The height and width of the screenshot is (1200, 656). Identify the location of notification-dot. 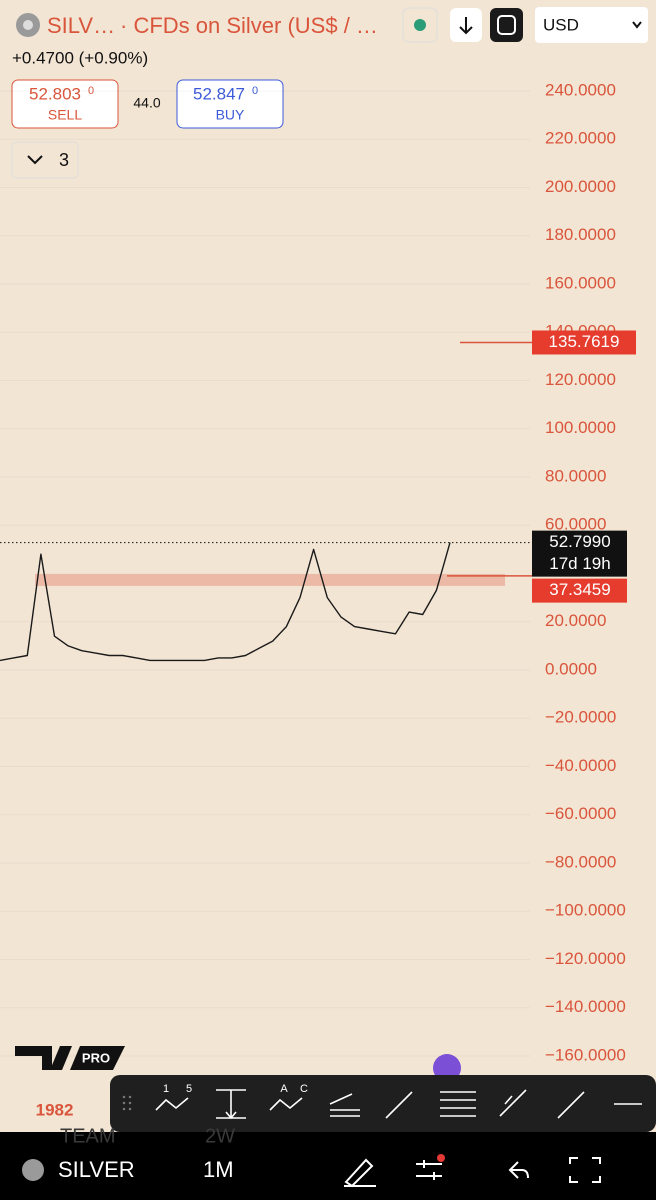
(441, 1158).